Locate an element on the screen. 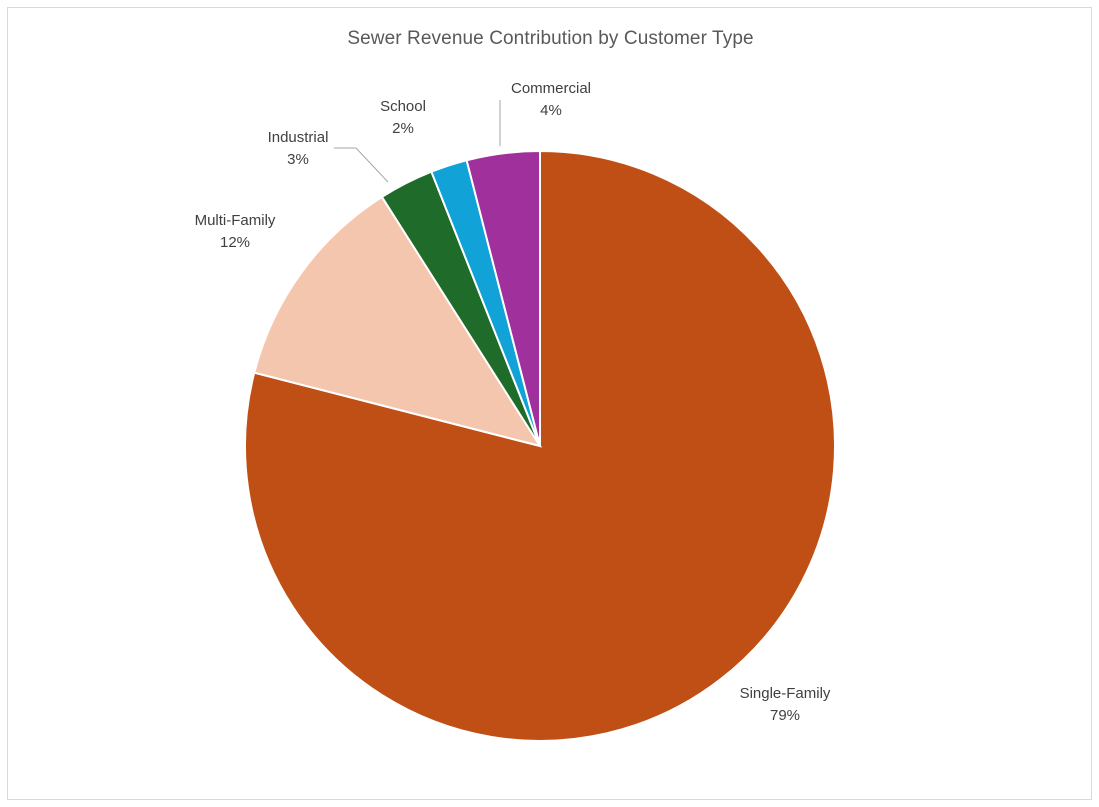 The image size is (1099, 807). slice-label-school: School is located at coordinates (403, 106).